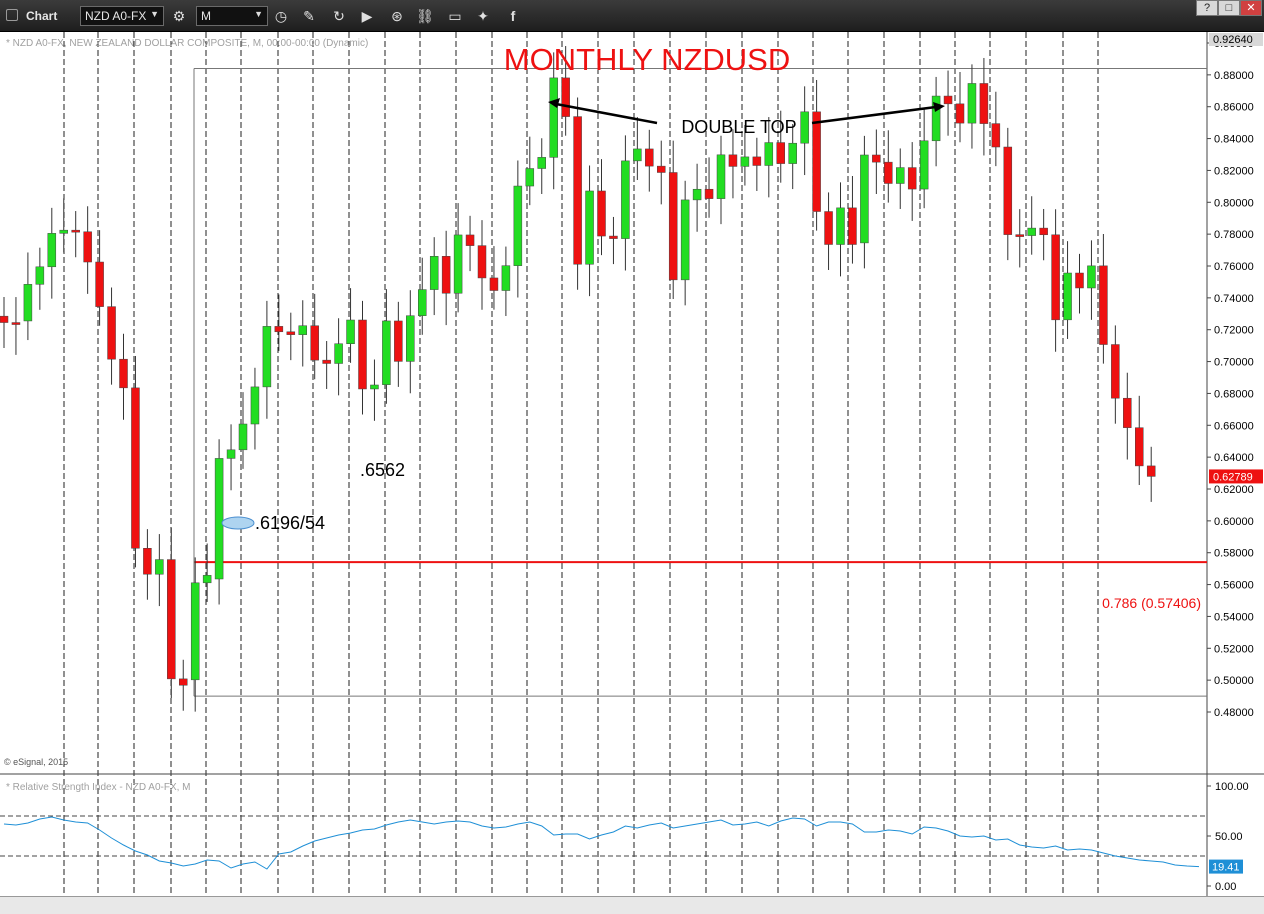  I want to click on alert-icon: ⊛, so click(397, 16).